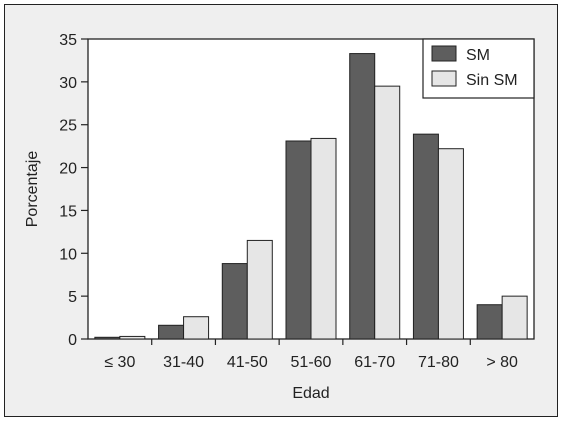 This screenshot has height=423, width=564. Describe the element at coordinates (68, 254) in the screenshot. I see `y-tick-label: 10` at that location.